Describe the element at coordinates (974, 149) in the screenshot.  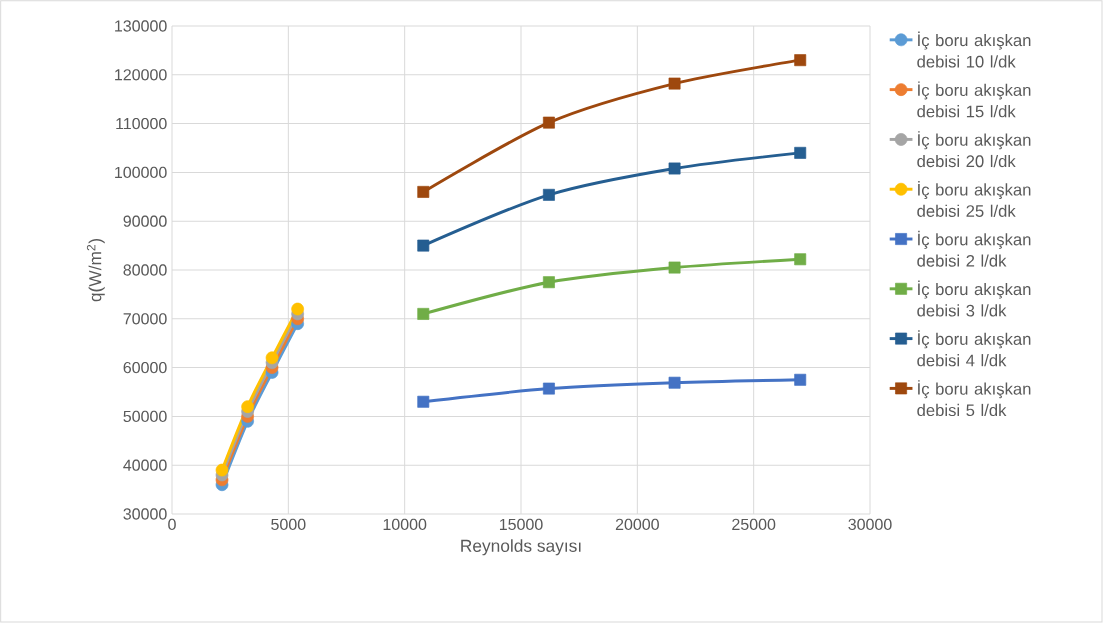
I see `legend-label: İç boru akışkan debisi 20 l/dk` at that location.